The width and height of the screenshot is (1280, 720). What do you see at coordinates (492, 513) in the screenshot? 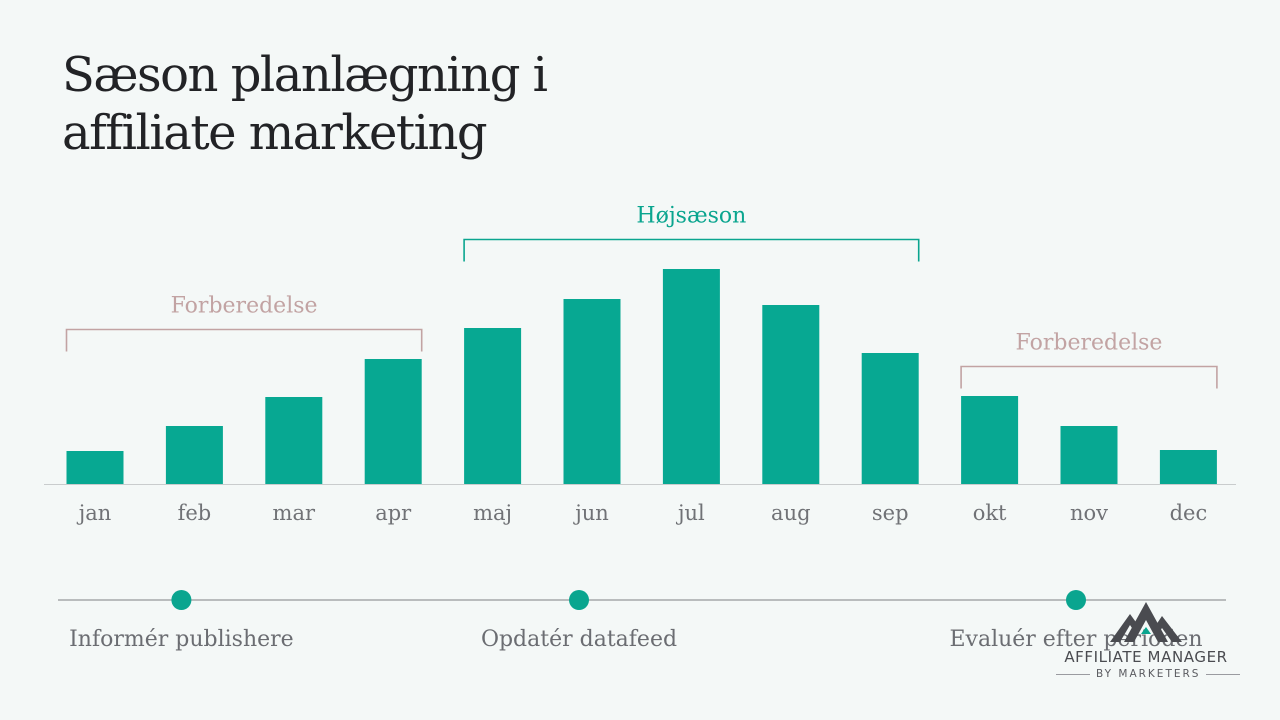
I see `tick-label-maj: maj` at bounding box center [492, 513].